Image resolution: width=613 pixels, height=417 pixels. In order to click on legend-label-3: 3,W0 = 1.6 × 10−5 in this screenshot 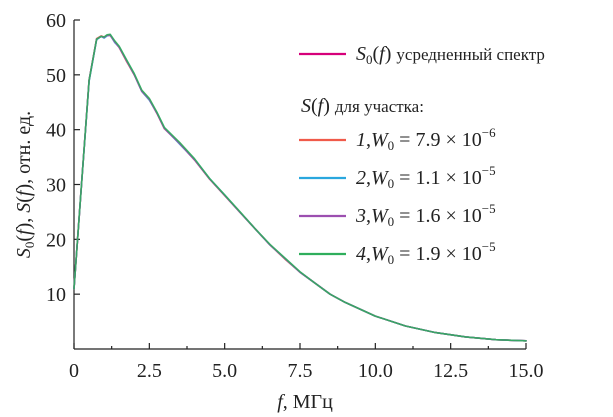, I will do `click(425, 215)`.